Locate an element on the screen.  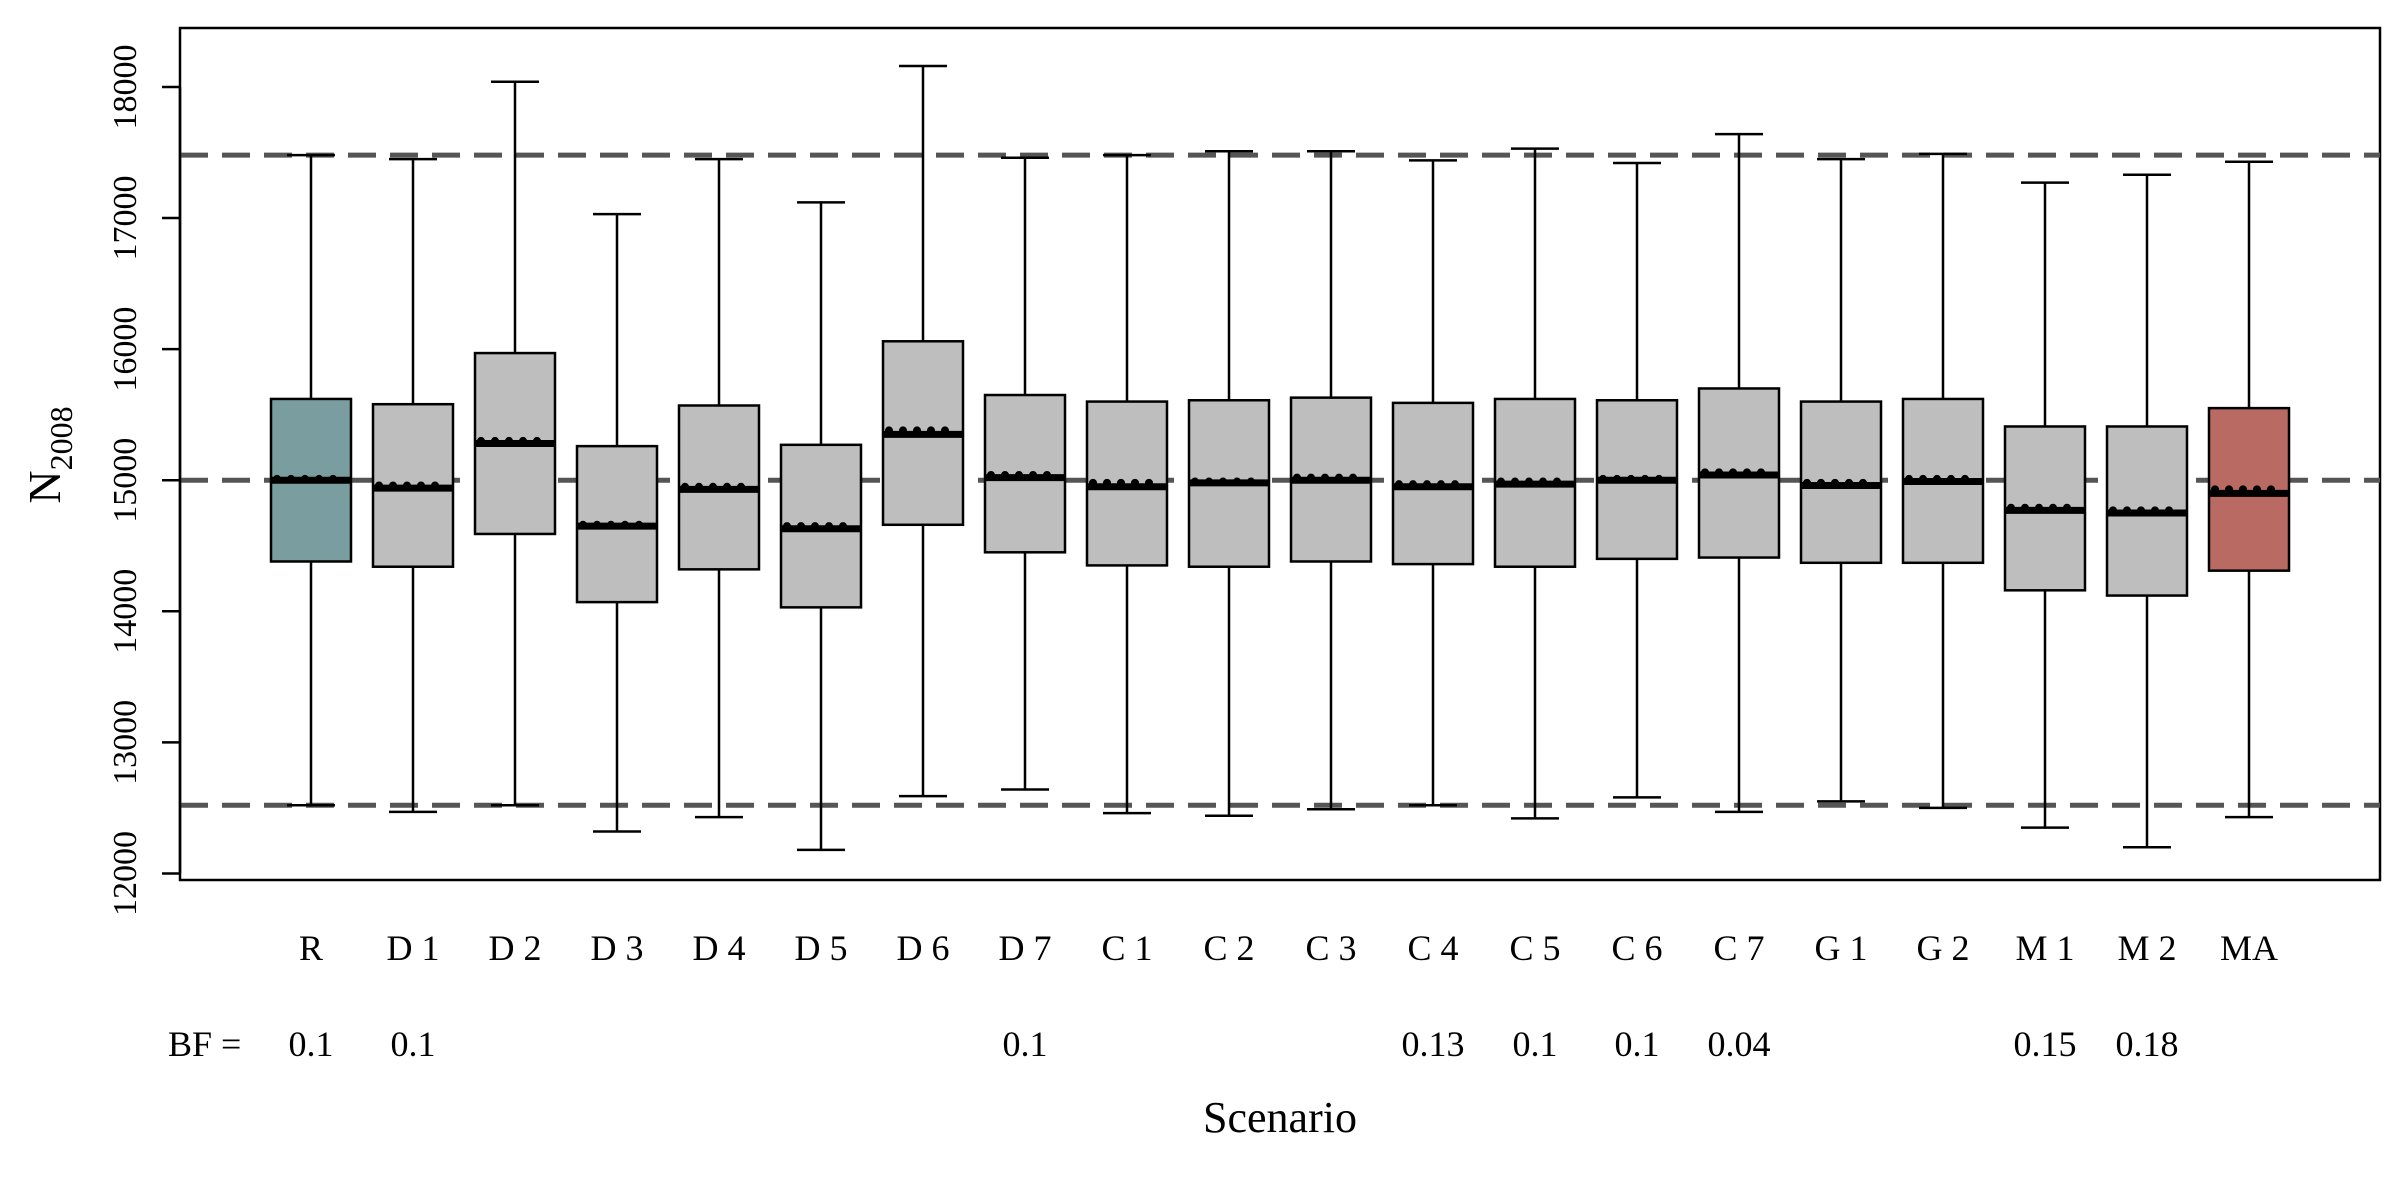
box-d5 is located at coordinates (821, 526).